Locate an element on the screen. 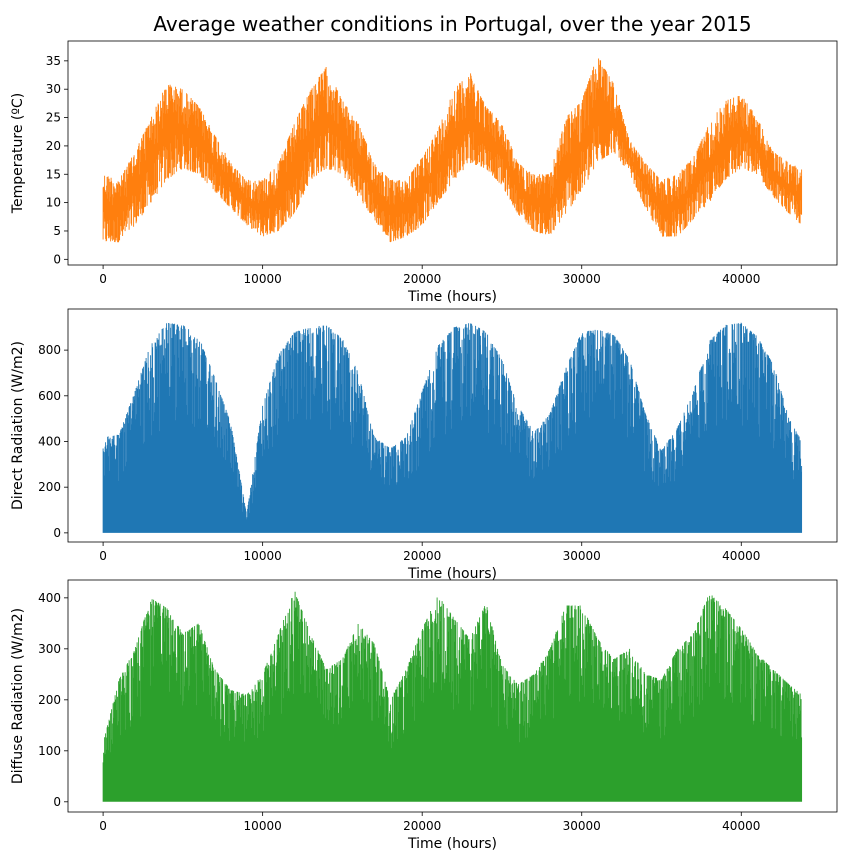 The height and width of the screenshot is (860, 851). y-tick-label: 800 is located at coordinates (49, 350).